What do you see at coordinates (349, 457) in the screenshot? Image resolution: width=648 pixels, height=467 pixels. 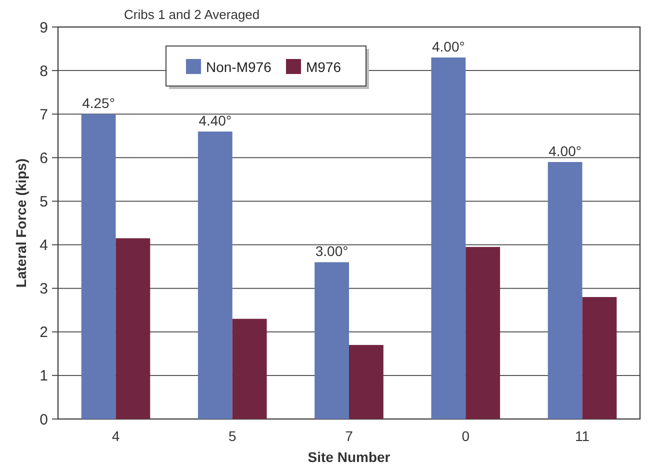 I see `x-axis-title: Site Number` at bounding box center [349, 457].